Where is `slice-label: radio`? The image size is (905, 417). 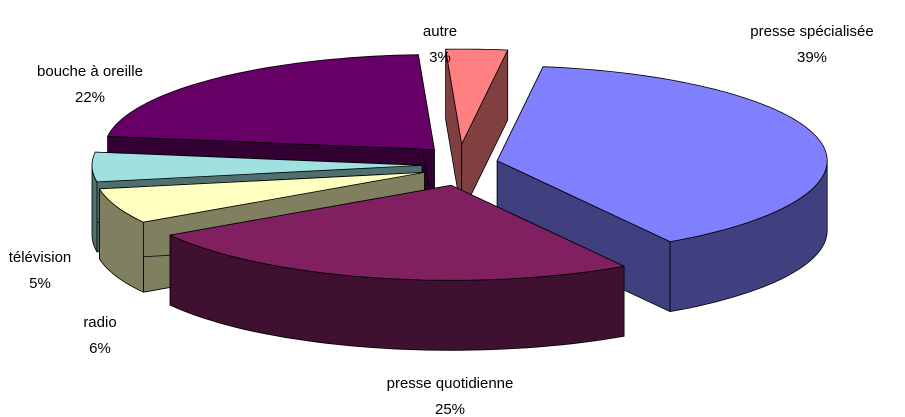
slice-label: radio is located at coordinates (99, 322).